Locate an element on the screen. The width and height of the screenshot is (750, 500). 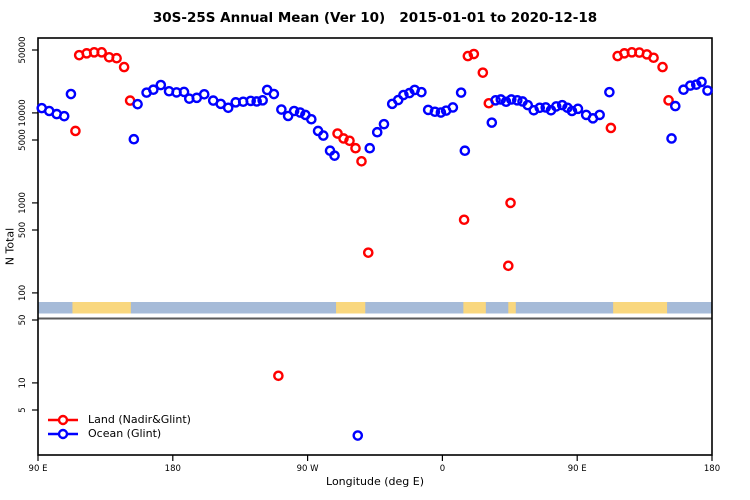
y-tick-label: 50000 is located at coordinates (23, 49).